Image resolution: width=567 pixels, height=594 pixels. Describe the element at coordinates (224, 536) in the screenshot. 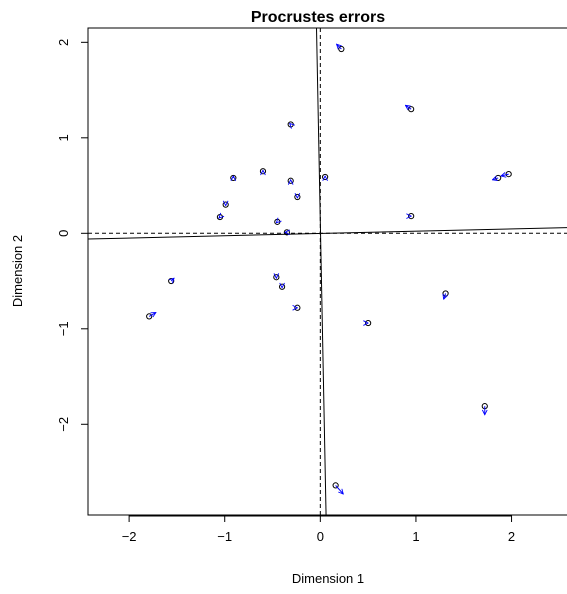

I see `x-tick-label: −1` at that location.